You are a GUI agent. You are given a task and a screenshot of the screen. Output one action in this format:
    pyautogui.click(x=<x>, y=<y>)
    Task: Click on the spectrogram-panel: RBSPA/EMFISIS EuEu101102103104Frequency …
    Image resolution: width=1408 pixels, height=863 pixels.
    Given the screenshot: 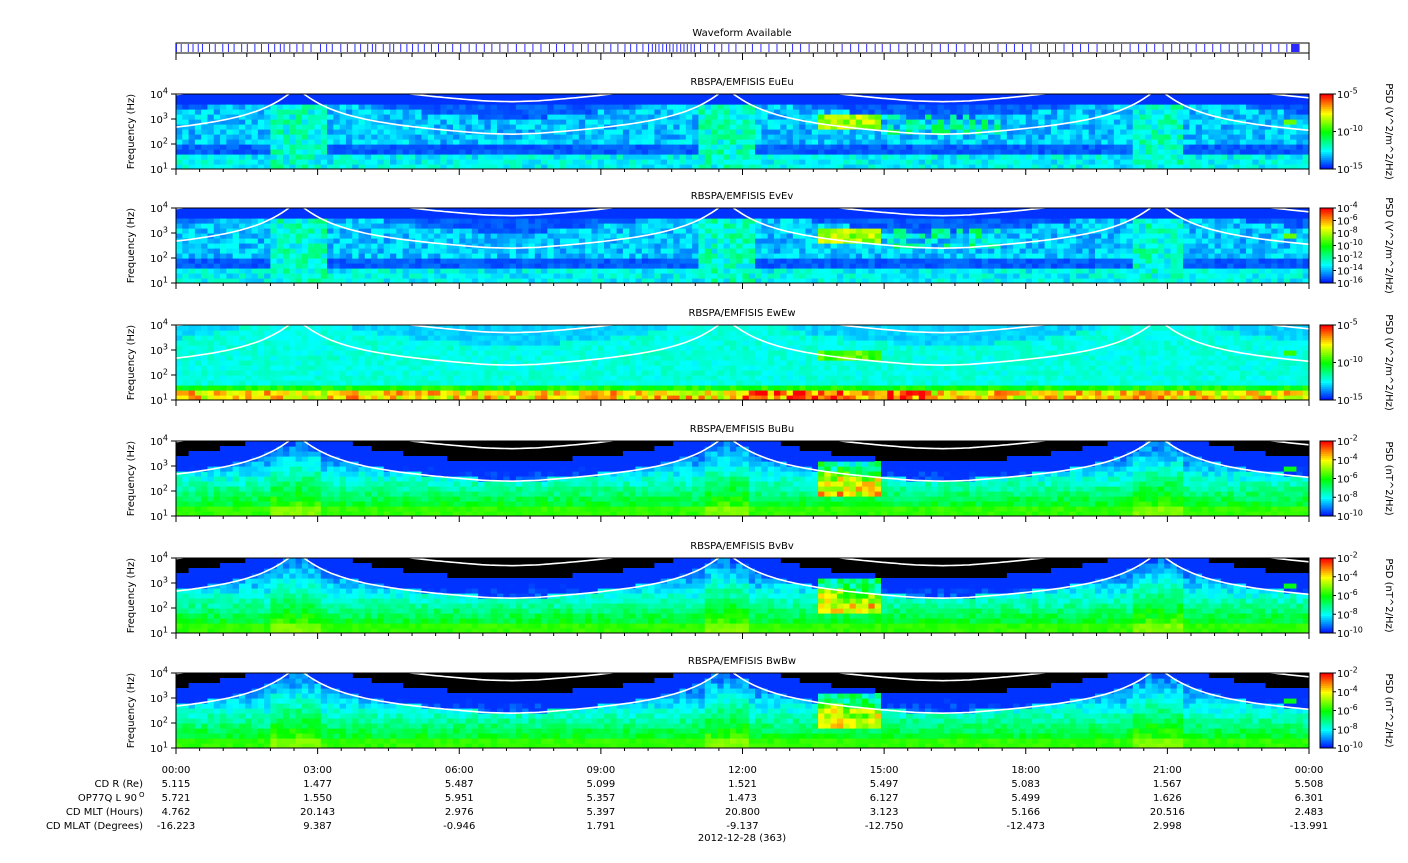 What is the action you would take?
    pyautogui.click(x=760, y=118)
    